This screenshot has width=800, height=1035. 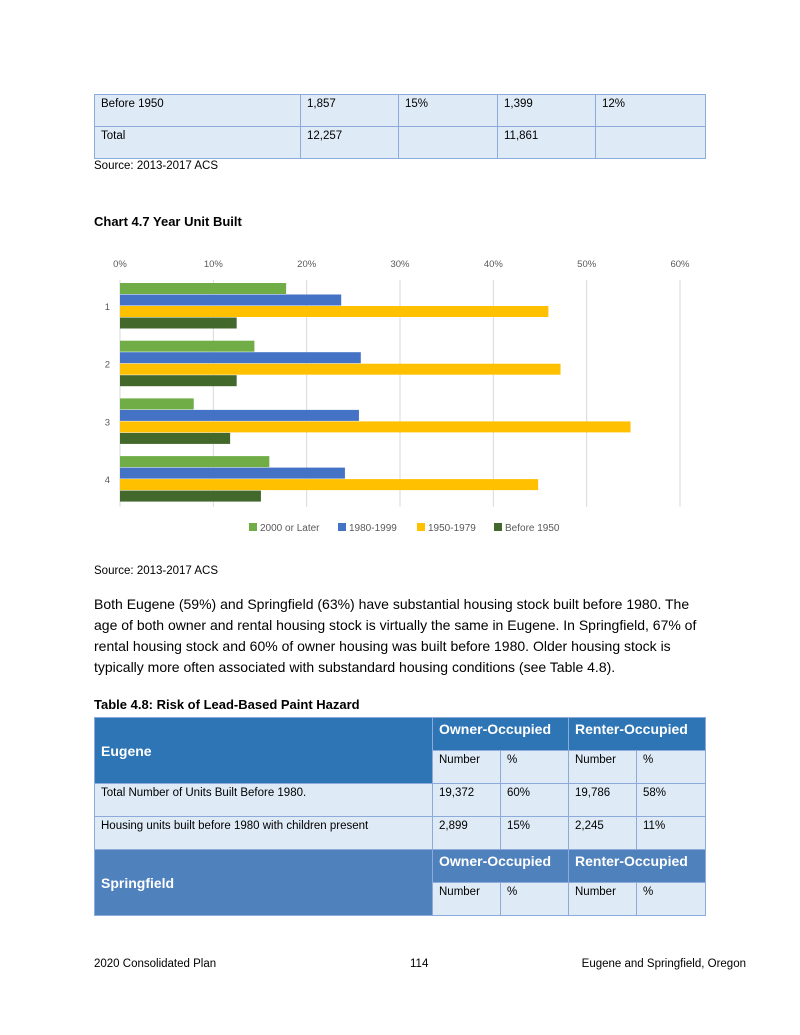 What do you see at coordinates (466, 833) in the screenshot?
I see `cell: 2,899` at bounding box center [466, 833].